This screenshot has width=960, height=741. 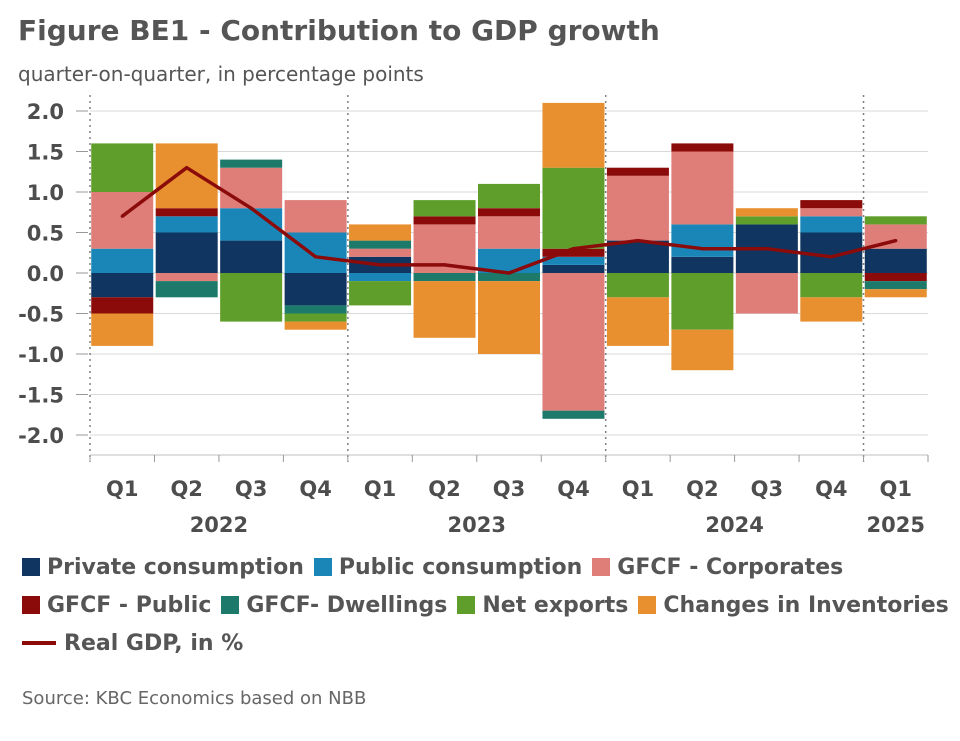 What do you see at coordinates (45, 112) in the screenshot?
I see `y-tick-label: 2.0` at bounding box center [45, 112].